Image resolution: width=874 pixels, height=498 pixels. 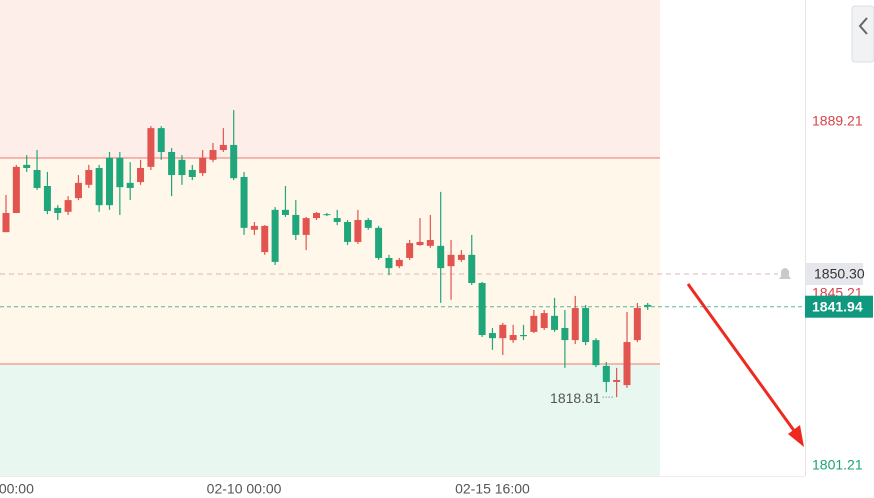 What do you see at coordinates (17, 489) in the screenshot?
I see `x-tick-label: 00:00` at bounding box center [17, 489].